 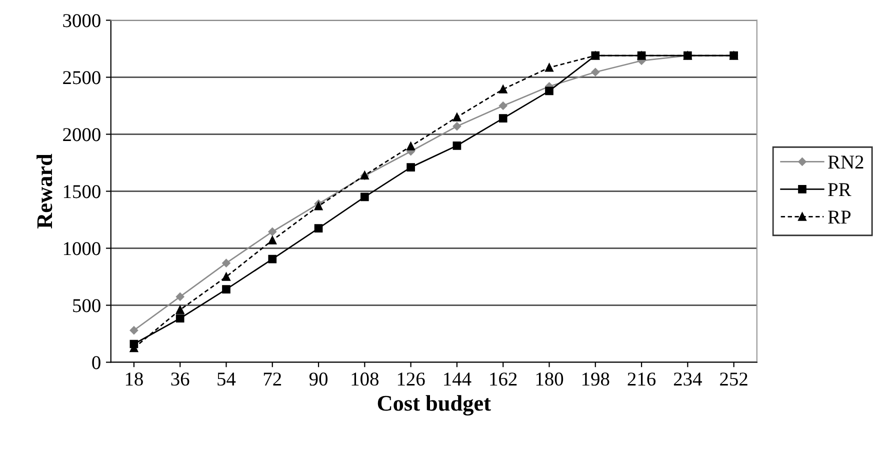 I want to click on x-tick-label: 234, so click(x=688, y=379).